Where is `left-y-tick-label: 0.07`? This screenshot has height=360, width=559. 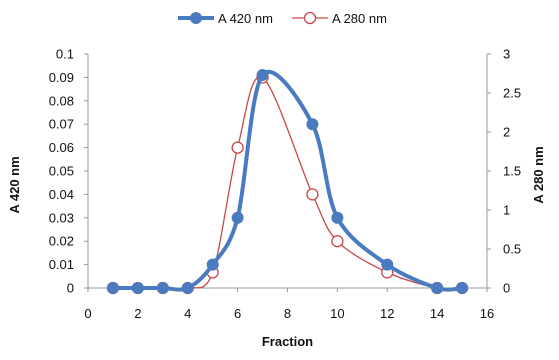
left-y-tick-label: 0.07 is located at coordinates (61, 124).